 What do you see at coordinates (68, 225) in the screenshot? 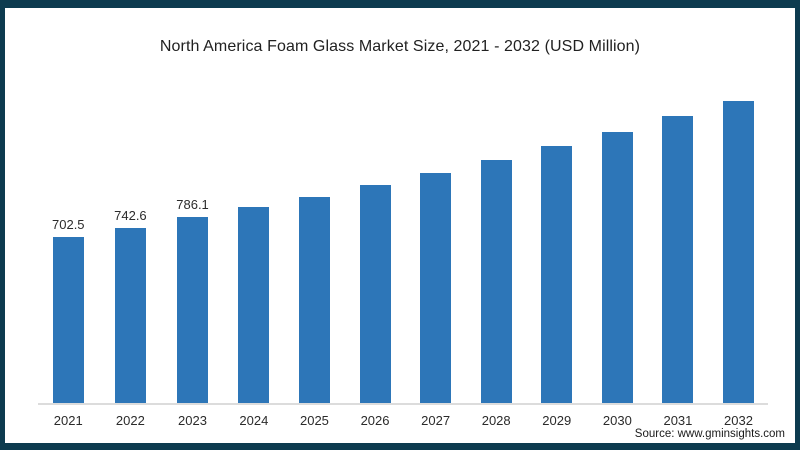
I see `bar-value-label: 702.5` at bounding box center [68, 225].